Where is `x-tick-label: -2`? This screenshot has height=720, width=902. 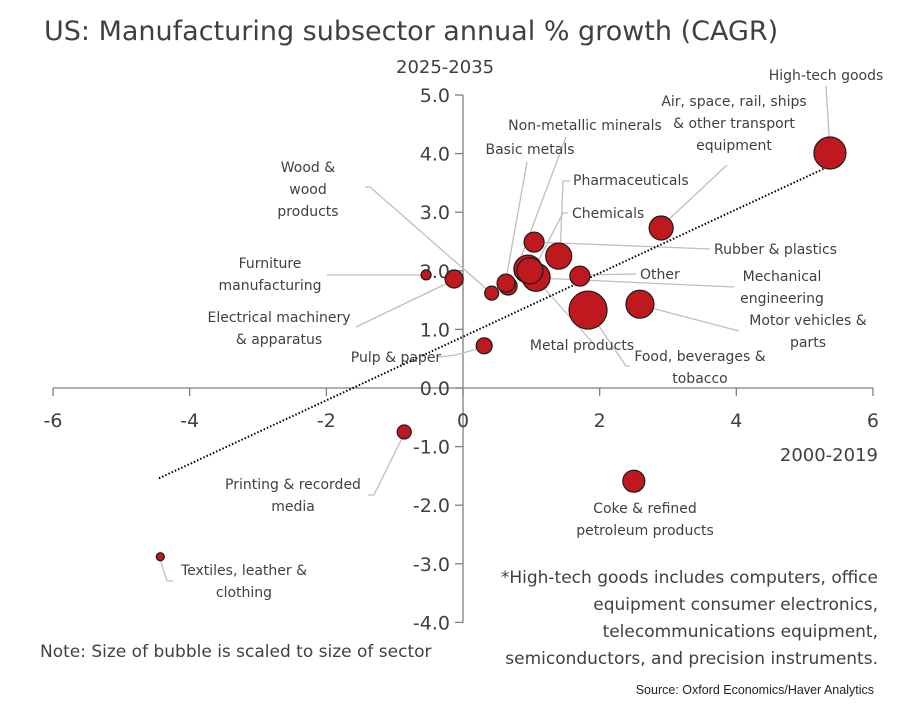
x-tick-label: -2 is located at coordinates (326, 421).